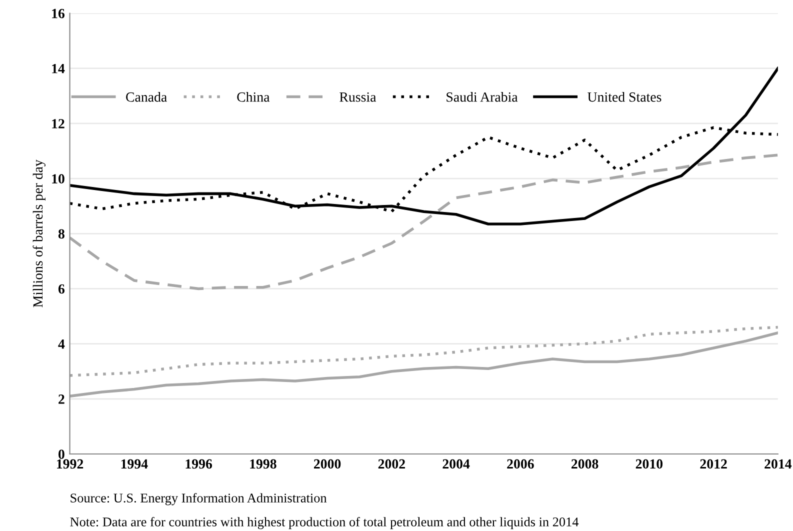 This screenshot has height=531, width=793. Describe the element at coordinates (263, 464) in the screenshot. I see `x-tick-label: 1998` at that location.